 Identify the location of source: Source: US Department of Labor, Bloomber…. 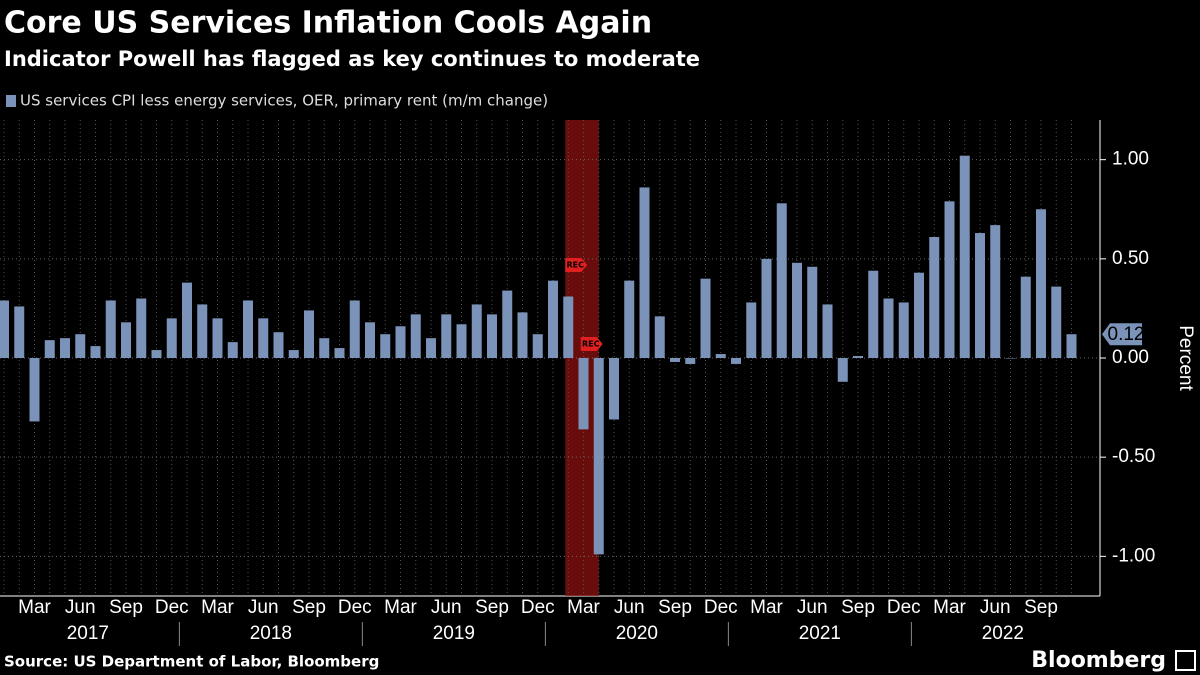
(191, 662).